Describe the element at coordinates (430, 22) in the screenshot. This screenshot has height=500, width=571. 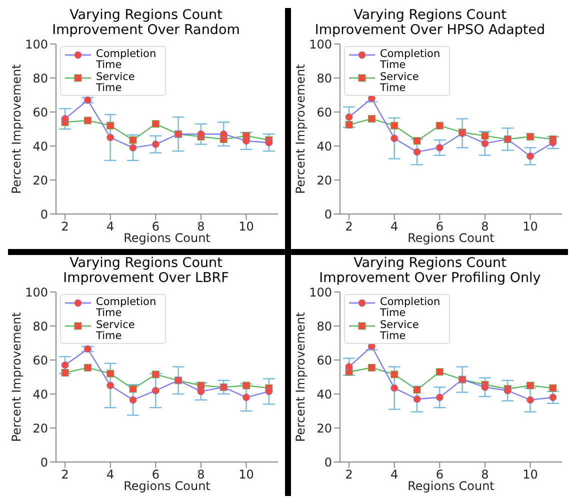
I see `chart-title: Varying Regions Count Improvement Over HPSO Adapted` at that location.